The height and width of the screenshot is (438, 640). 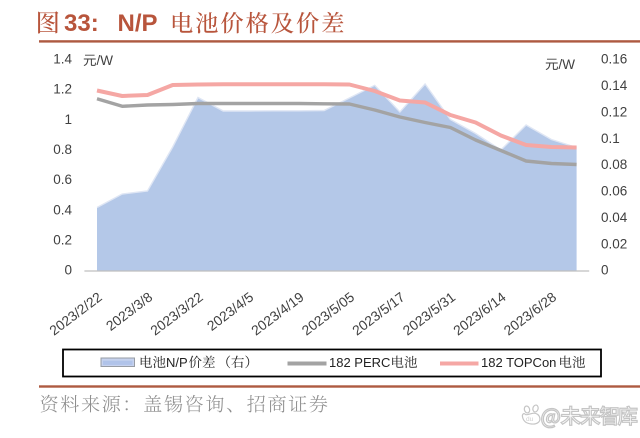 I want to click on svg-text: 182 TOPCon, so click(x=518, y=362).